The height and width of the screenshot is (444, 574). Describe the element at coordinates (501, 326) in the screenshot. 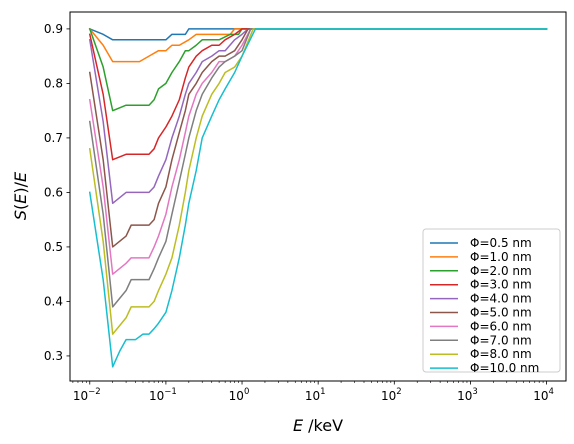

I see `legend-label-7: Φ=6.0 nm` at that location.